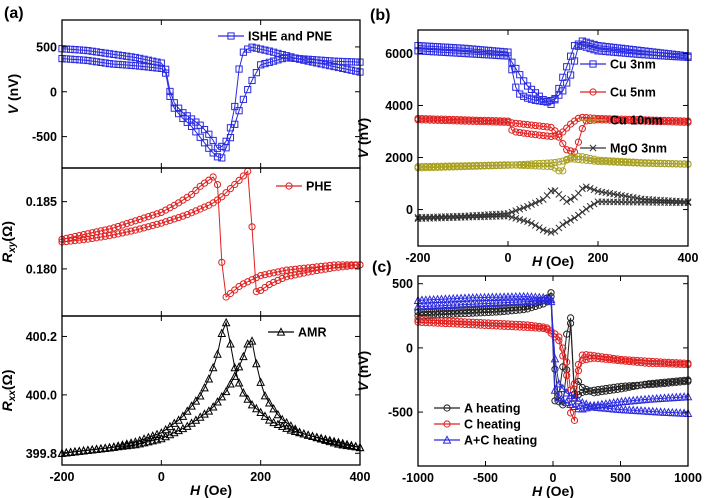 The width and height of the screenshot is (708, 498). What do you see at coordinates (633, 93) in the screenshot?
I see `legend-label: Cu 5nm` at bounding box center [633, 93].